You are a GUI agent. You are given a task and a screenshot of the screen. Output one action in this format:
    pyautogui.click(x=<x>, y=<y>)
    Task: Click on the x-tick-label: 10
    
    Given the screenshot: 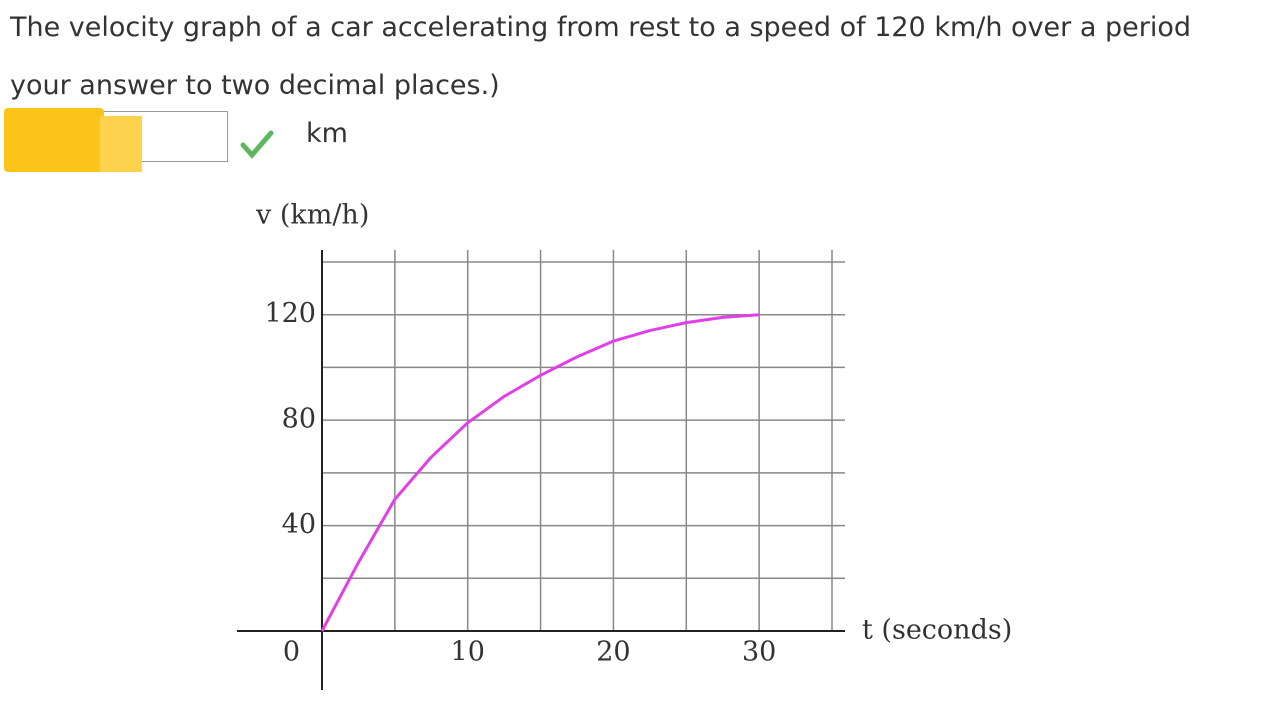 What is the action you would take?
    pyautogui.click(x=468, y=652)
    